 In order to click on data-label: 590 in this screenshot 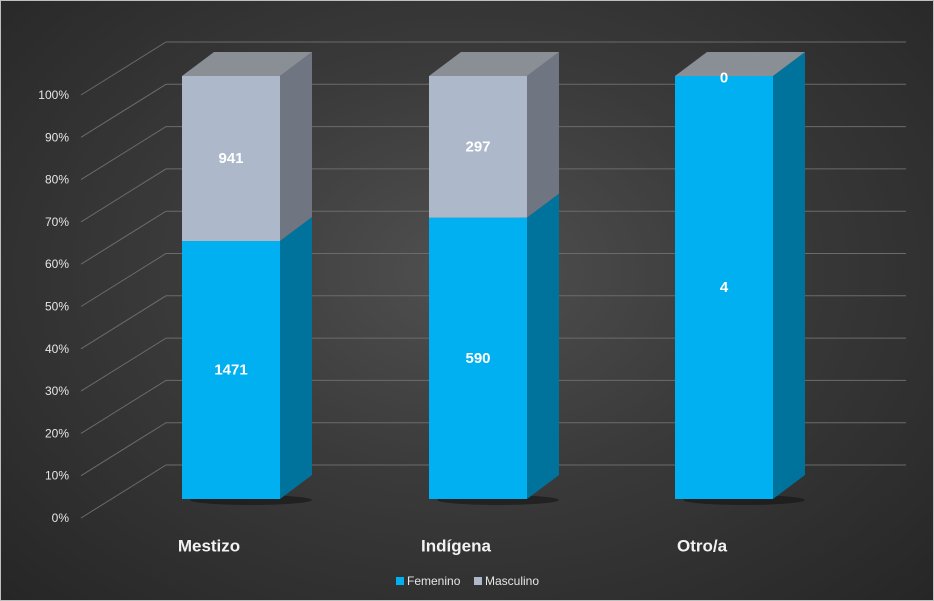, I will do `click(477, 358)`.